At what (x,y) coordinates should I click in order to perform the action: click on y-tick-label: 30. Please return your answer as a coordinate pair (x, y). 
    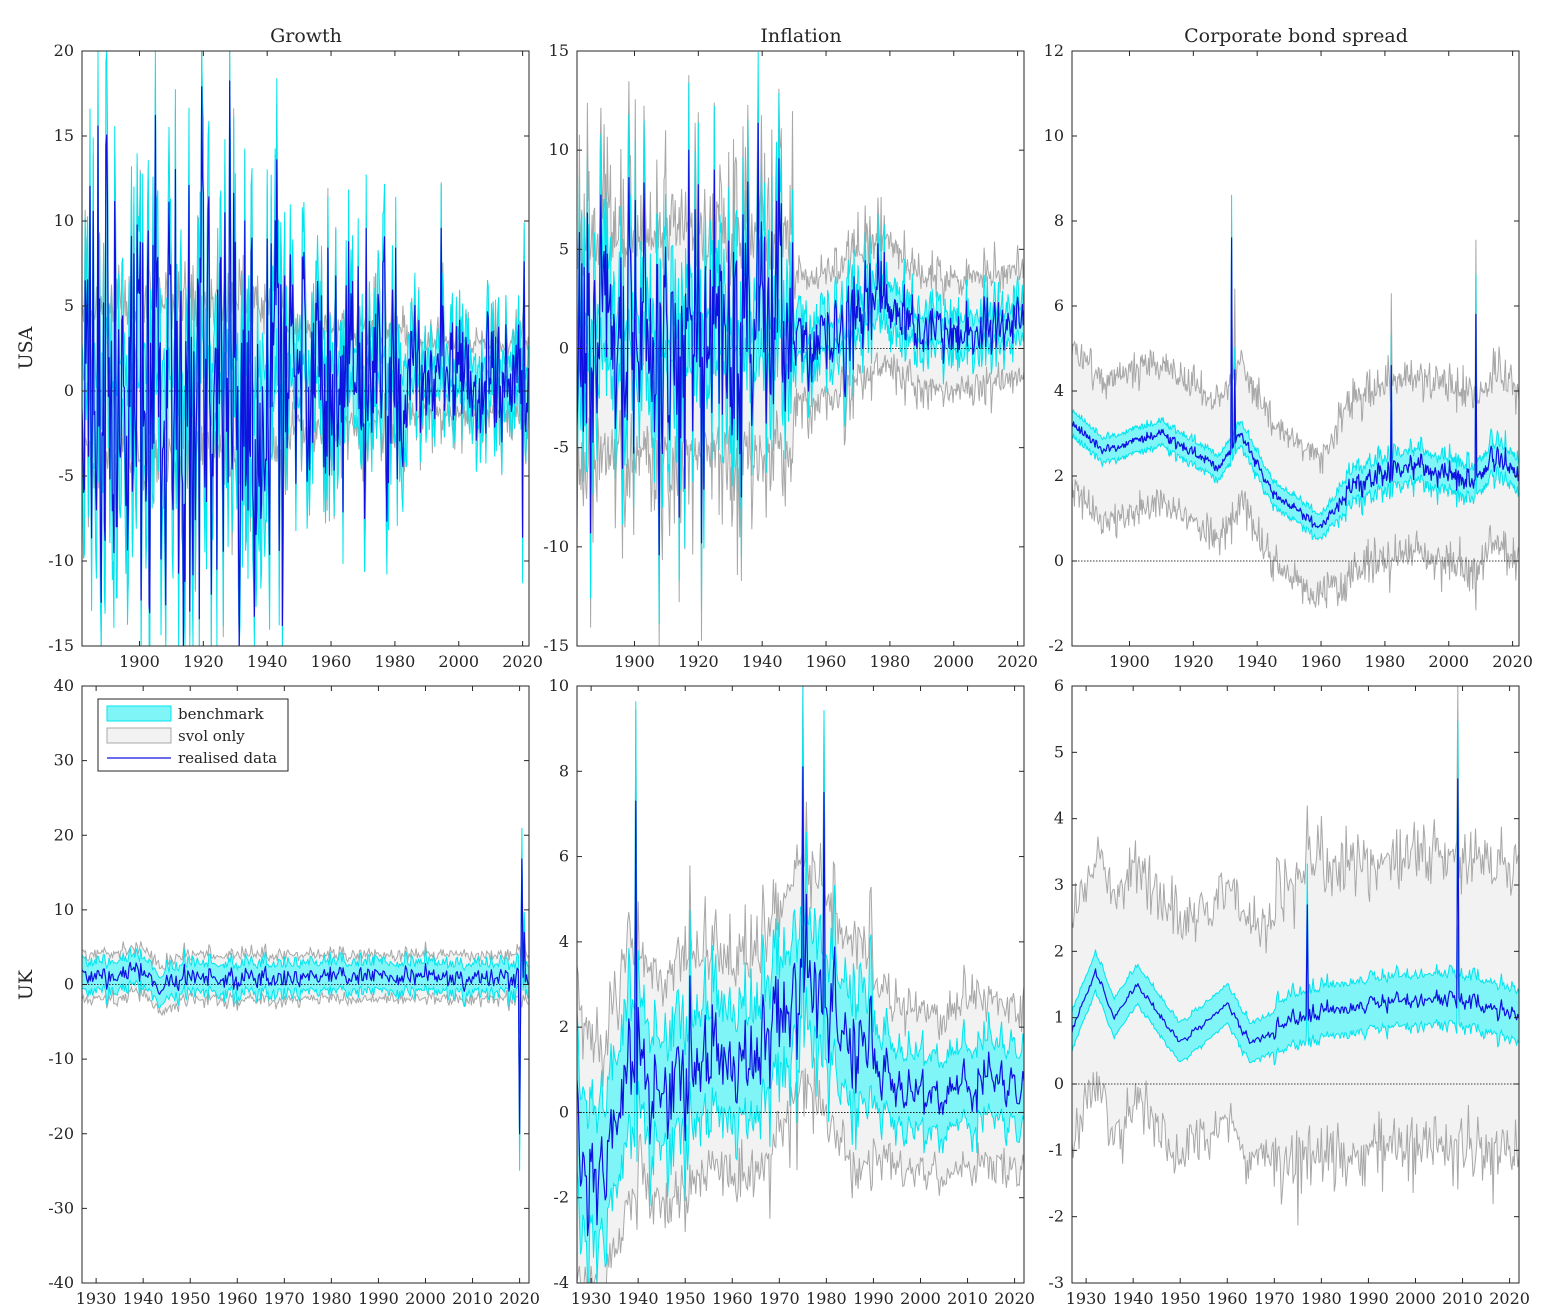
    Looking at the image, I should click on (64, 760).